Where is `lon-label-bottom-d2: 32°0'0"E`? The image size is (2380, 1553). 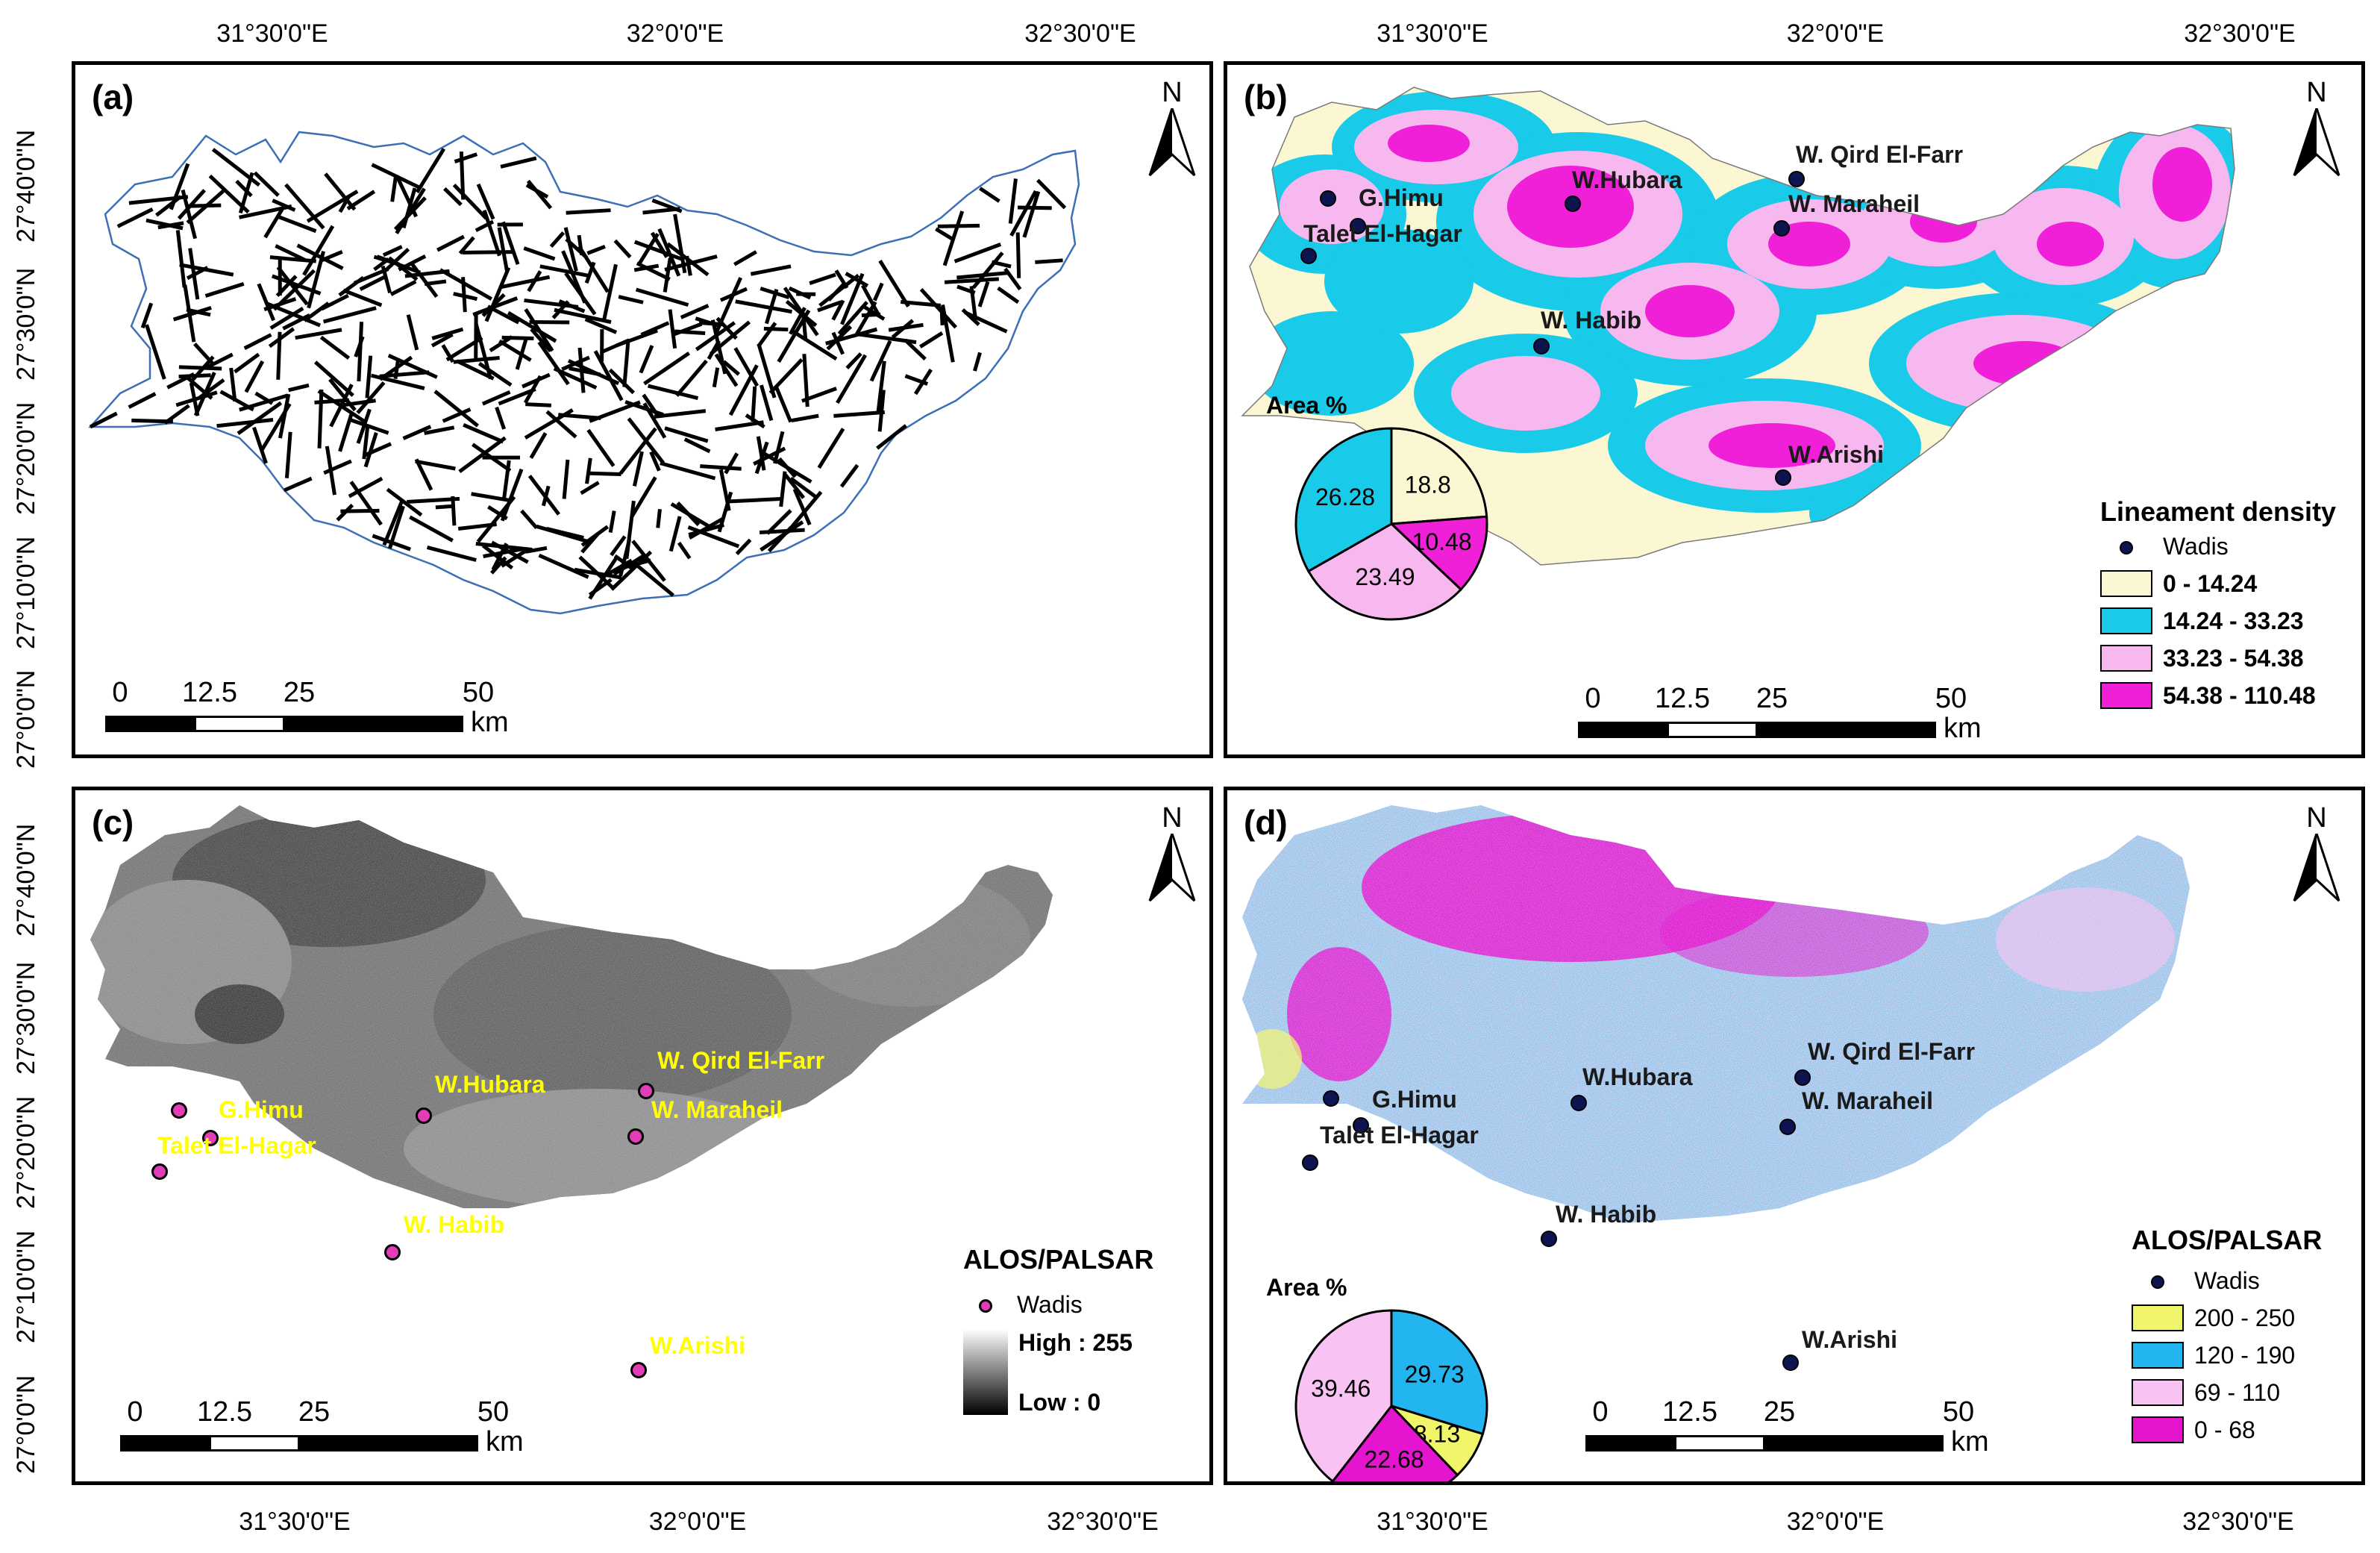 lon-label-bottom-d2: 32°0'0"E is located at coordinates (1835, 1521).